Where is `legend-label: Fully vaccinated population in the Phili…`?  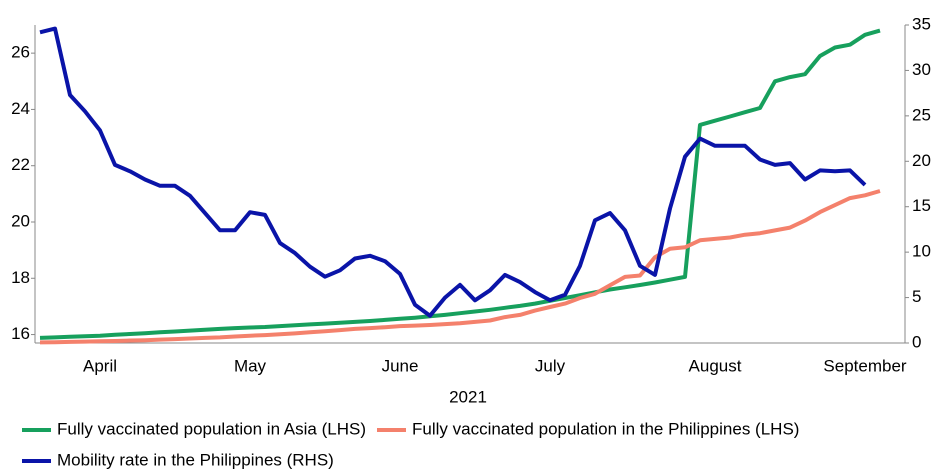
legend-label: Fully vaccinated population in the Phili… is located at coordinates (605, 428).